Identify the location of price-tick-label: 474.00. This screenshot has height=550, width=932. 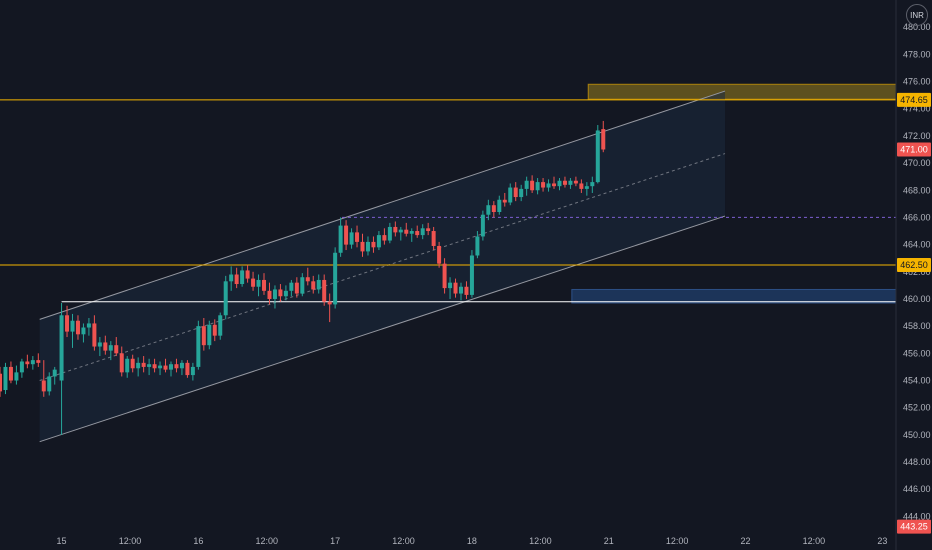
(917, 109).